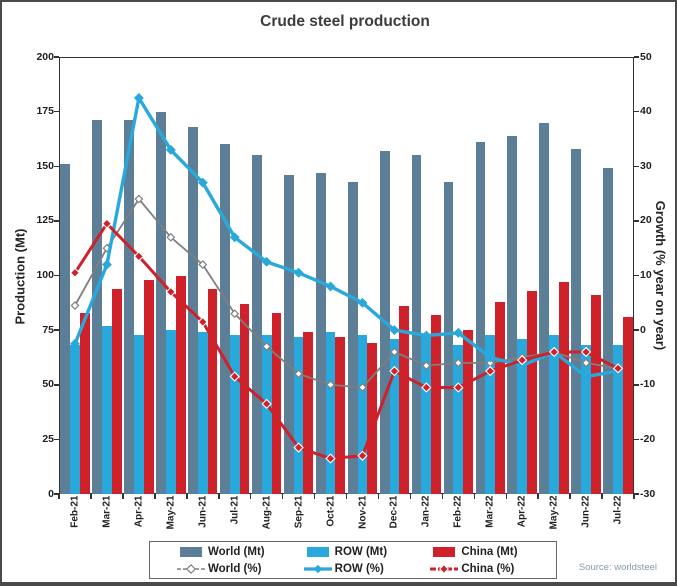 This screenshot has height=586, width=677. What do you see at coordinates (426, 335) in the screenshot?
I see `marker-row--Jan-22` at bounding box center [426, 335].